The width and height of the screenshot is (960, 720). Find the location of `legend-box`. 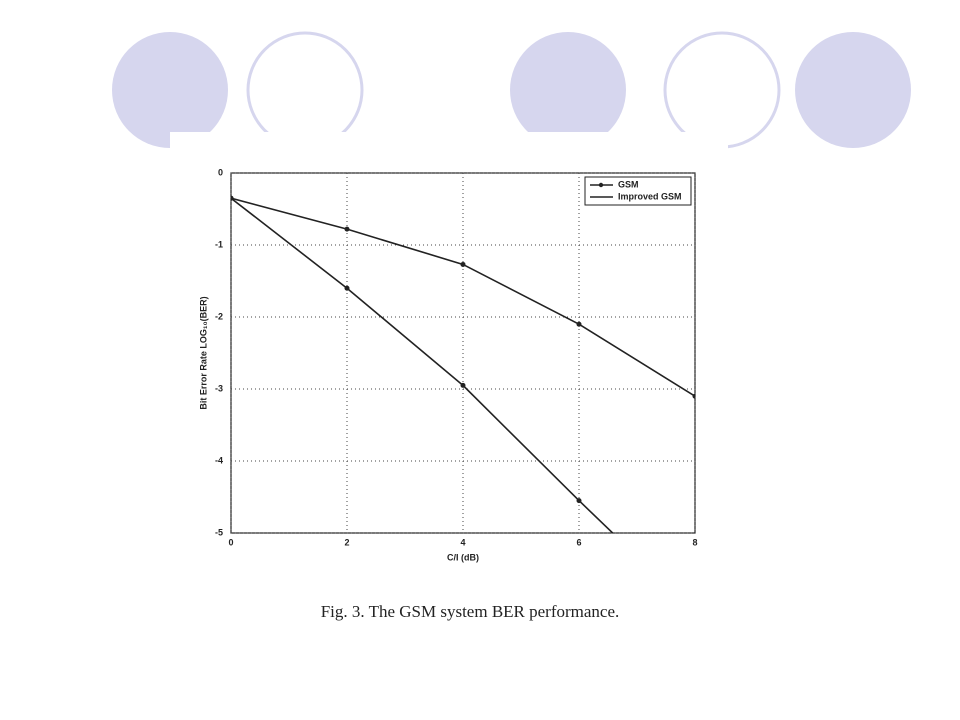

legend-box is located at coordinates (638, 191).